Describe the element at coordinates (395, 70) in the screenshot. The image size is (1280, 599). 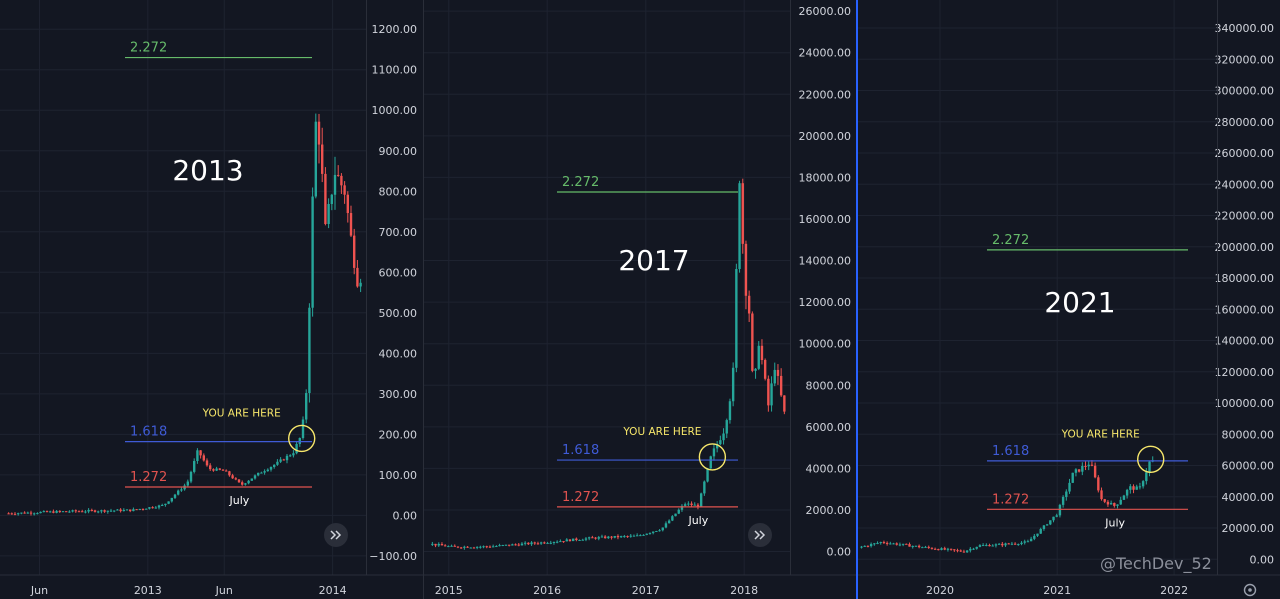
I see `price-tick-label: 1100.00` at that location.